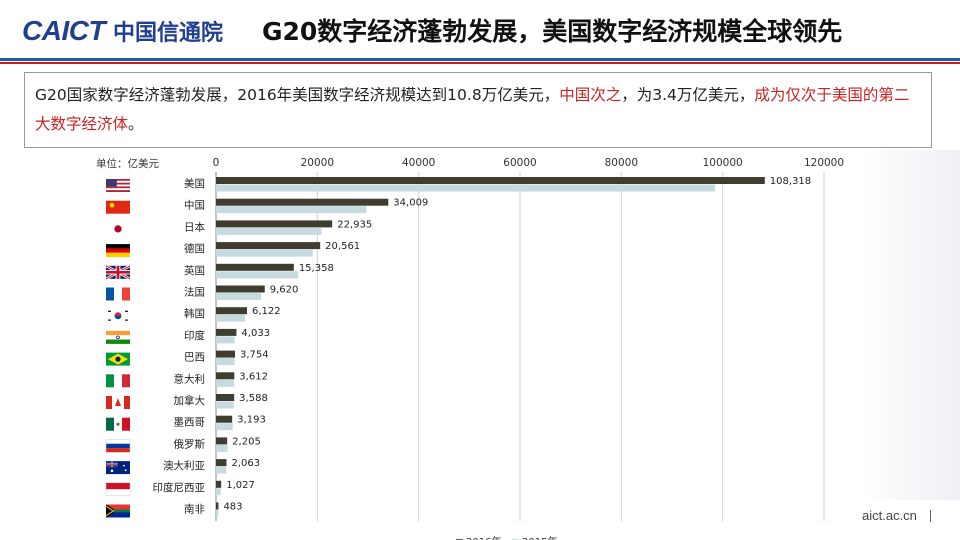 This screenshot has height=540, width=960. What do you see at coordinates (410, 203) in the screenshot?
I see `data-label: 34,009` at bounding box center [410, 203].